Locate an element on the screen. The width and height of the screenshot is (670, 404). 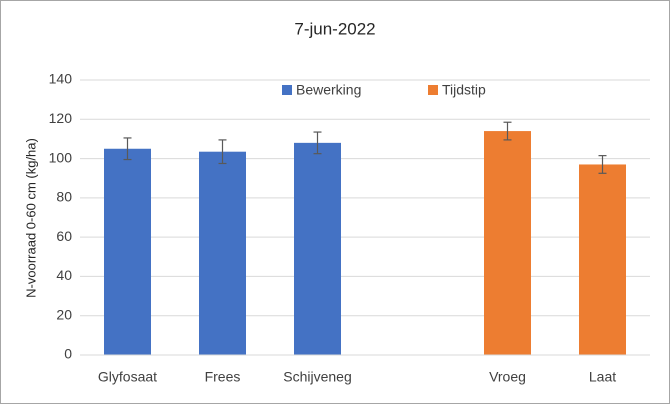
legend-label: Bewerking is located at coordinates (328, 90).